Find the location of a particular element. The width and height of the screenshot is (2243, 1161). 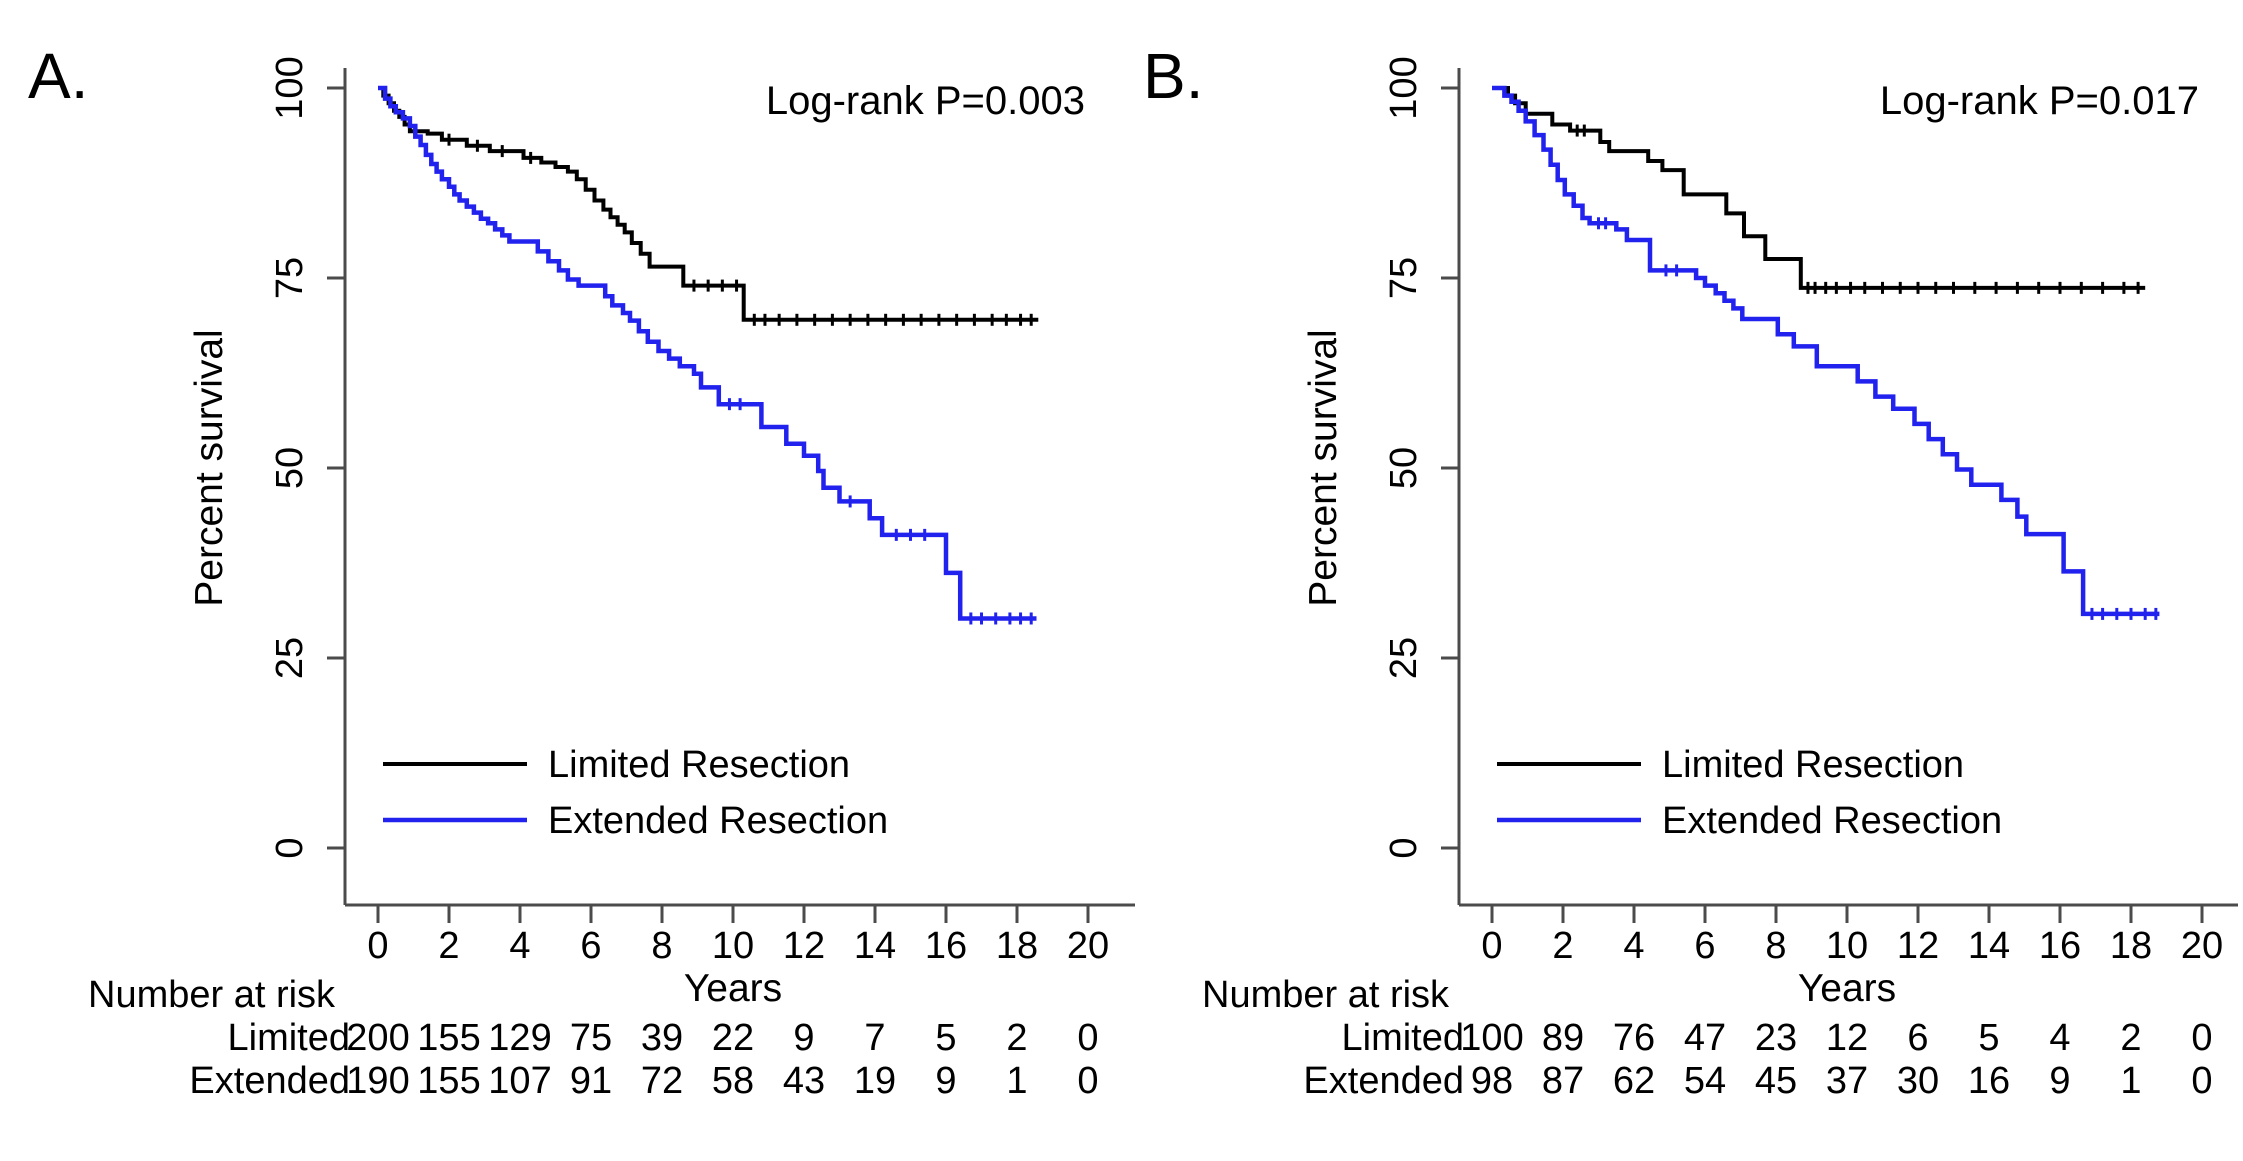

risk-count: 200 is located at coordinates (377, 1038).